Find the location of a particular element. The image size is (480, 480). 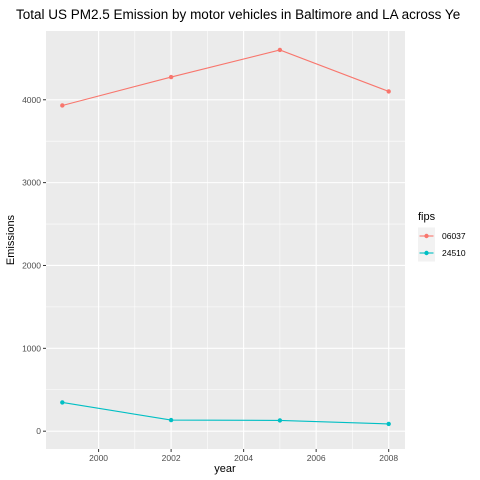

legend-items: 06037 24510 is located at coordinates (442, 244).